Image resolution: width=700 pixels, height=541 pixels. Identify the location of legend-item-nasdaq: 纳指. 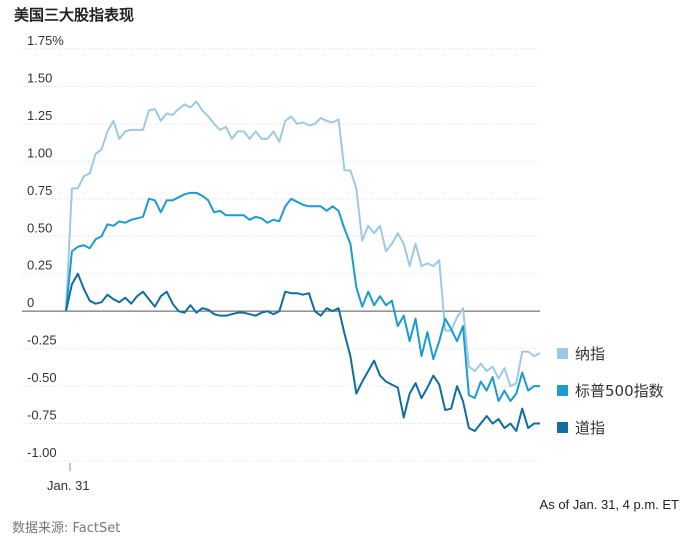
(610, 353).